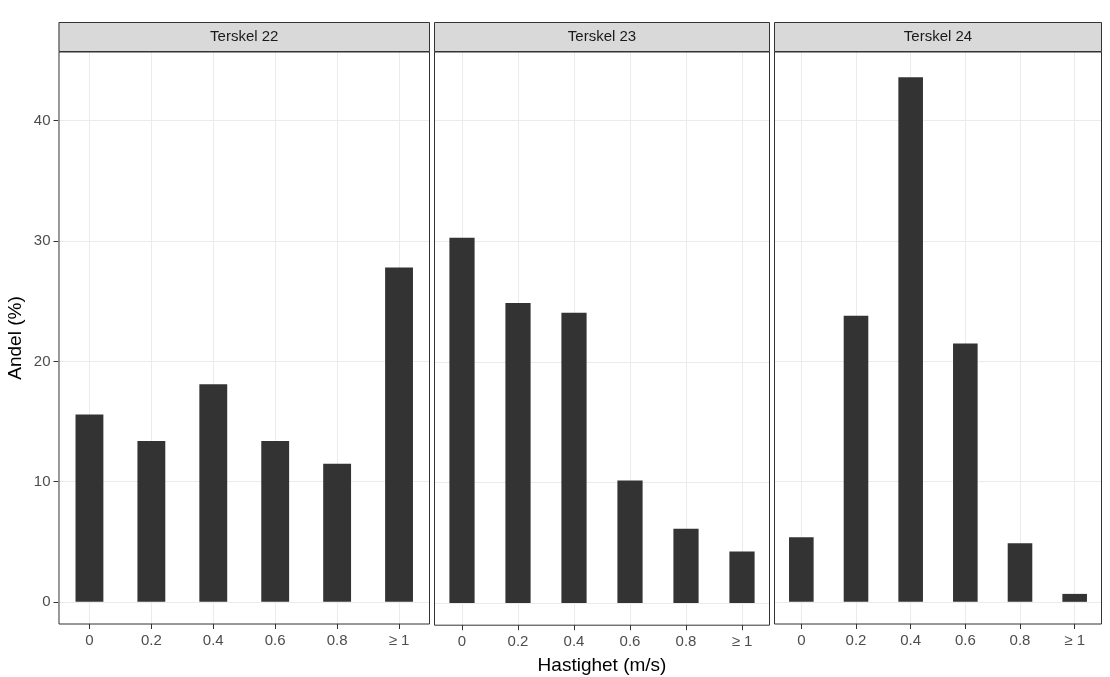  Describe the element at coordinates (42, 481) in the screenshot. I see `y-tick-label: 10` at that location.